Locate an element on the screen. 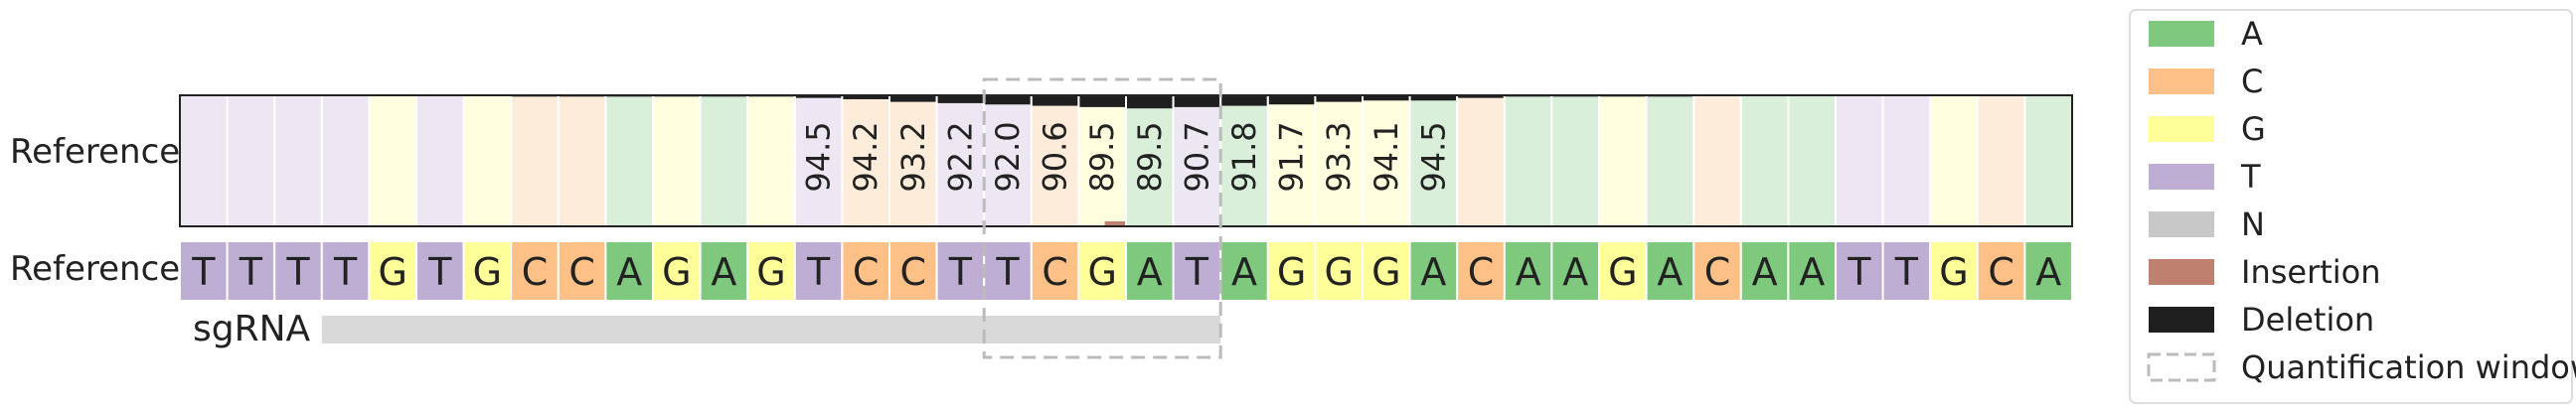 The width and height of the screenshot is (2576, 409). percent-reference-label: 93.3 is located at coordinates (1339, 156).